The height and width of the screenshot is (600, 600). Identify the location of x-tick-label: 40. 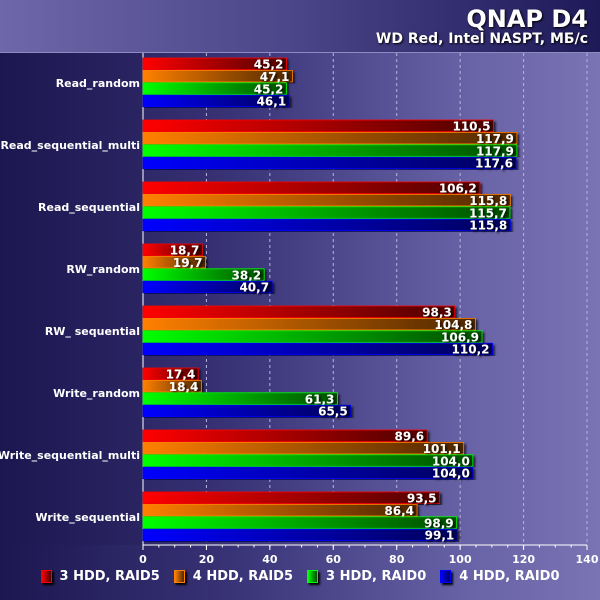
(270, 559).